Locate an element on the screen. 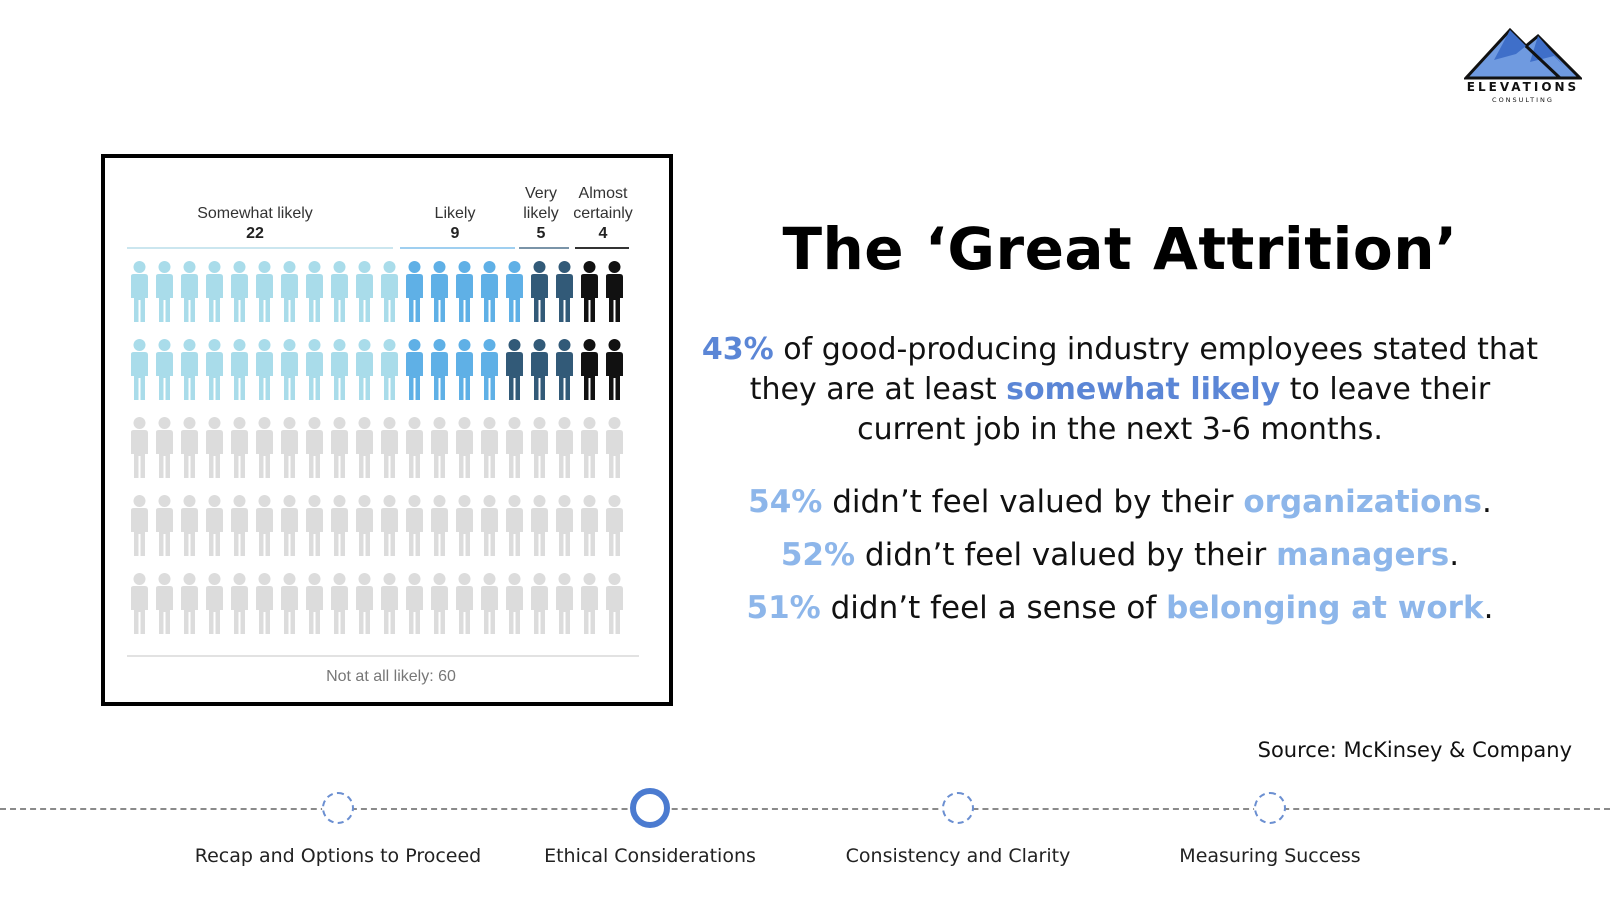 This screenshot has width=1610, height=904. paragraph-percent: 43% is located at coordinates (737, 349).